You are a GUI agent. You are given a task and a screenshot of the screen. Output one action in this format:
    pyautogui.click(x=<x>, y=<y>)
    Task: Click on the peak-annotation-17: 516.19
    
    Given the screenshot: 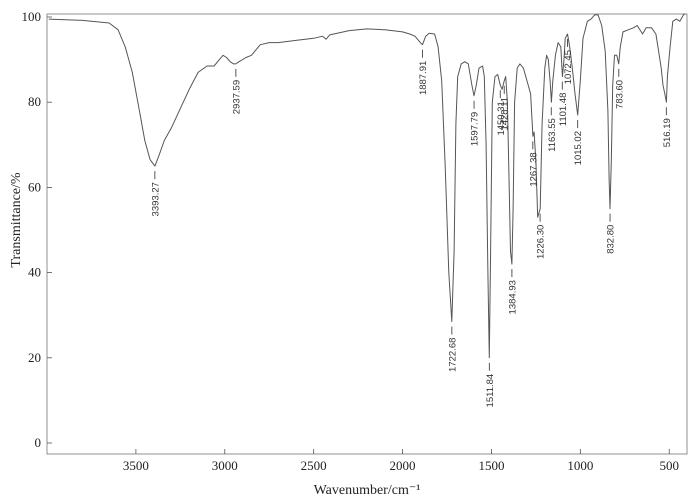 What is the action you would take?
    pyautogui.click(x=667, y=127)
    